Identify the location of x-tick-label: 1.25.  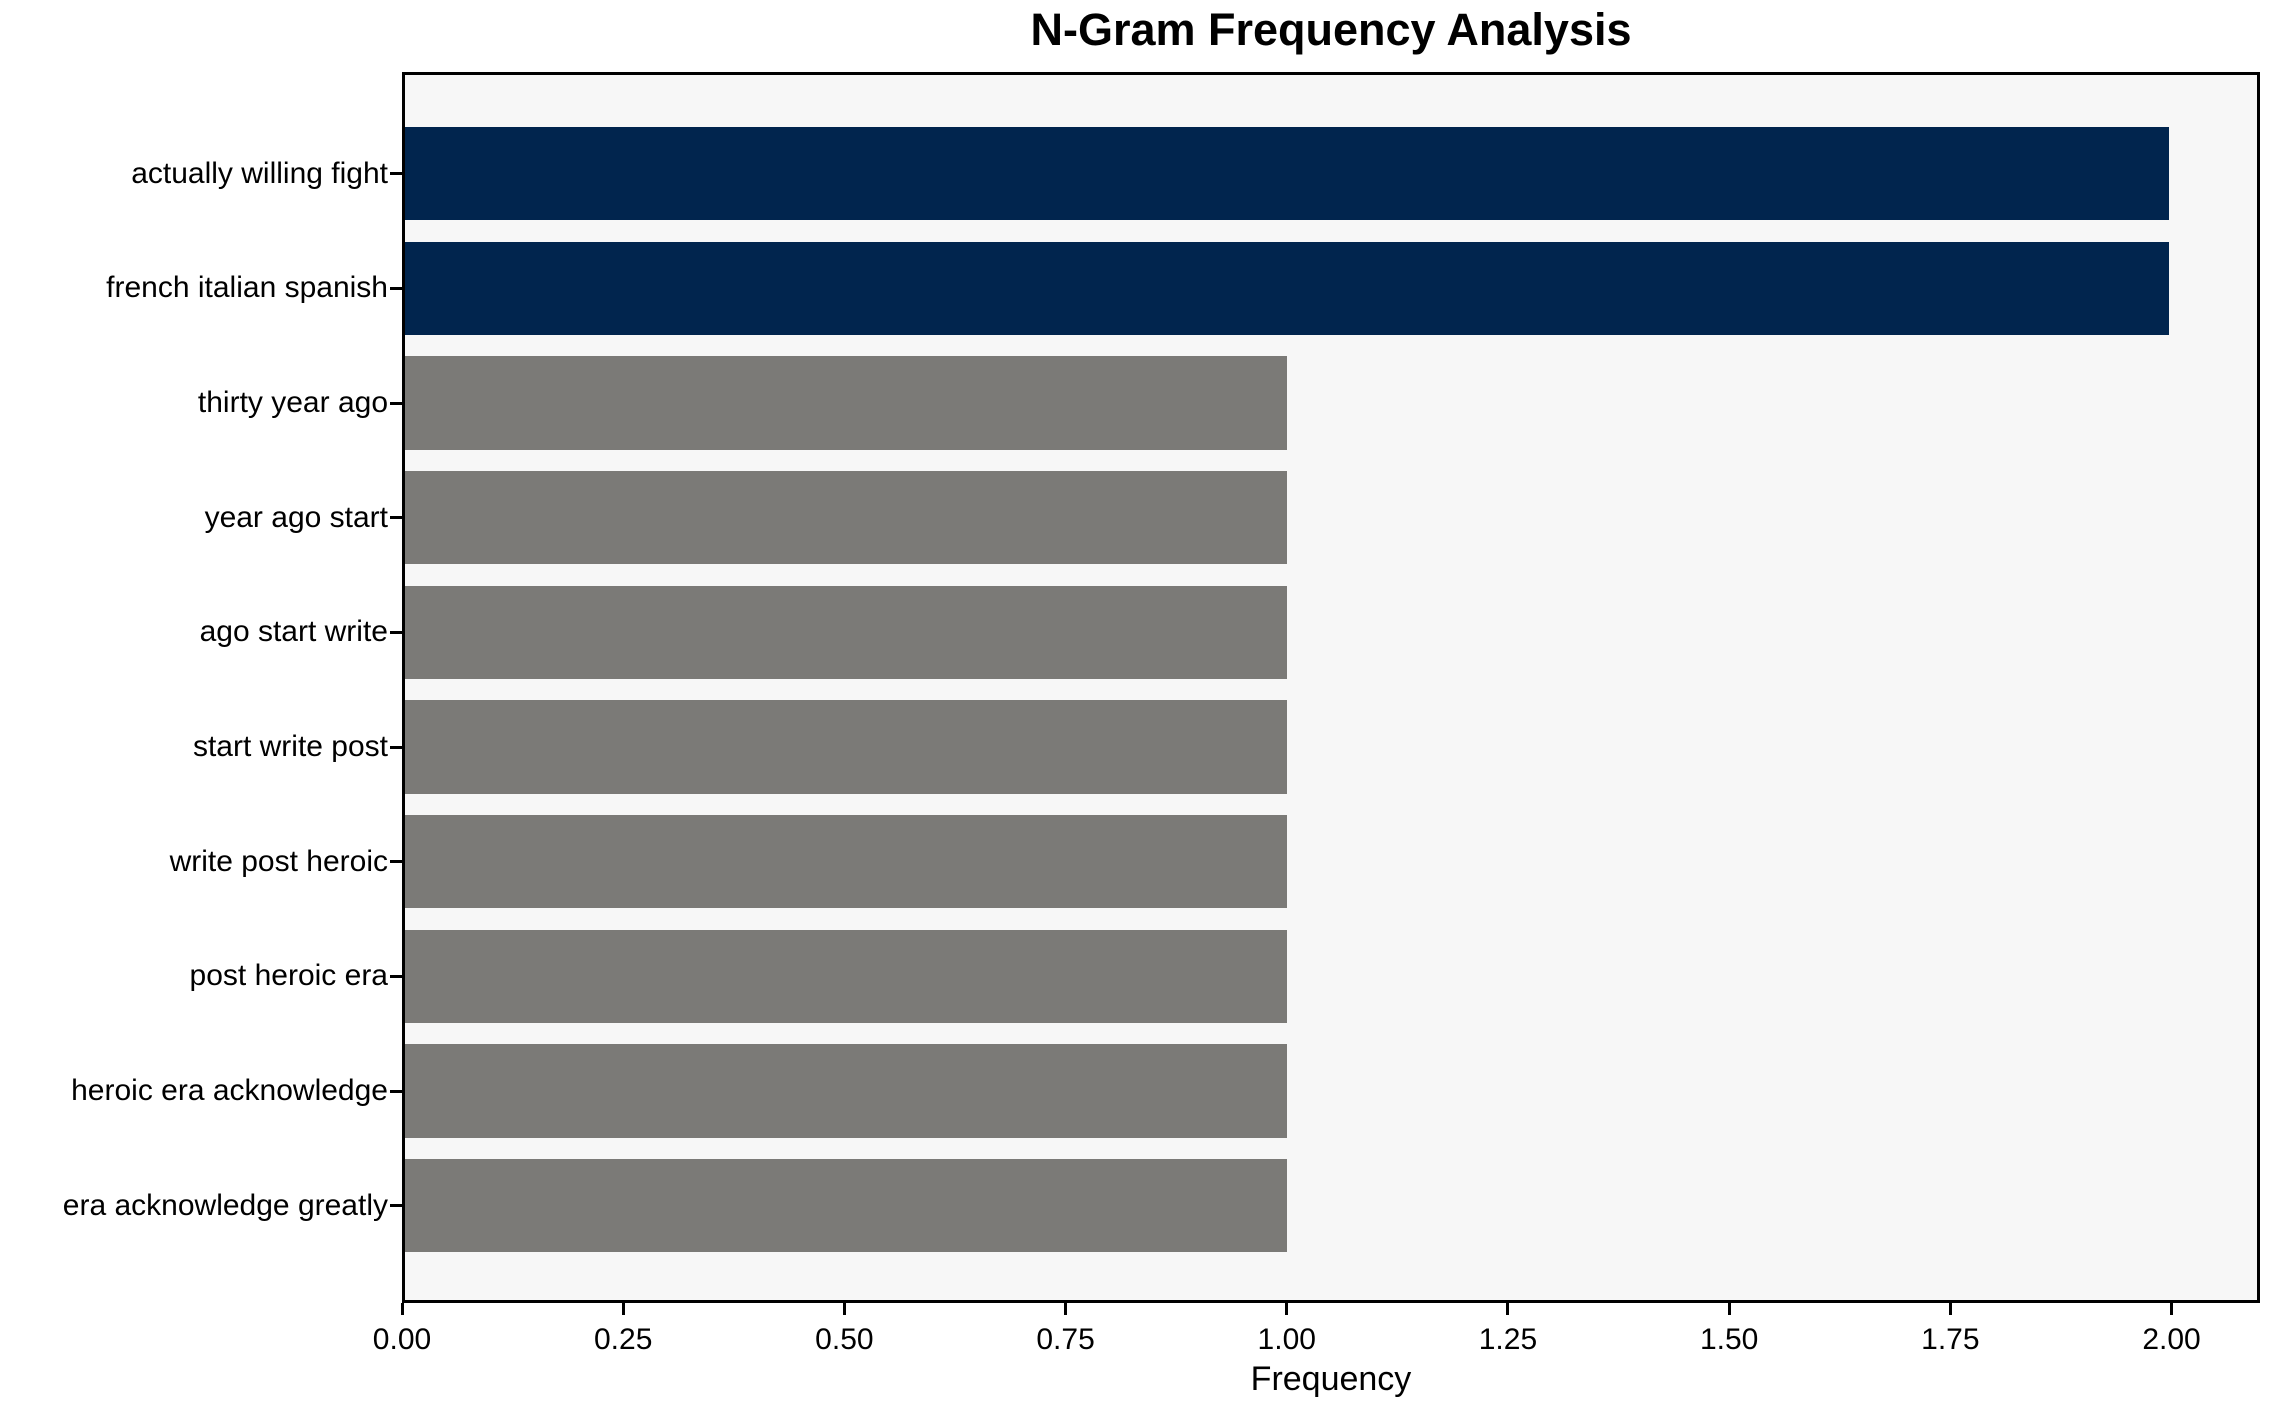
(1508, 1339).